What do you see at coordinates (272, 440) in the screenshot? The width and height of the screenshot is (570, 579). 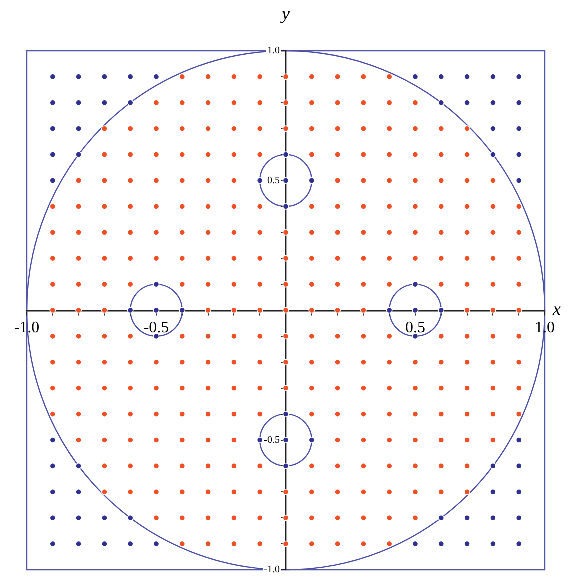 I see `y-tick-label: -0.5` at bounding box center [272, 440].